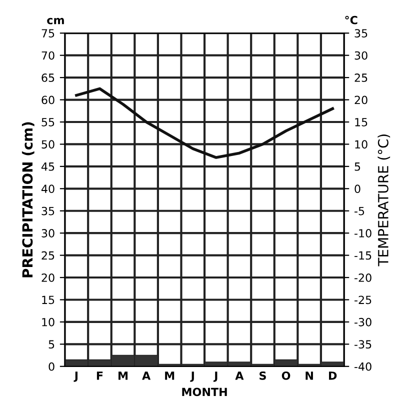  What do you see at coordinates (361, 144) in the screenshot?
I see `y2-tick-label: 10` at bounding box center [361, 144].